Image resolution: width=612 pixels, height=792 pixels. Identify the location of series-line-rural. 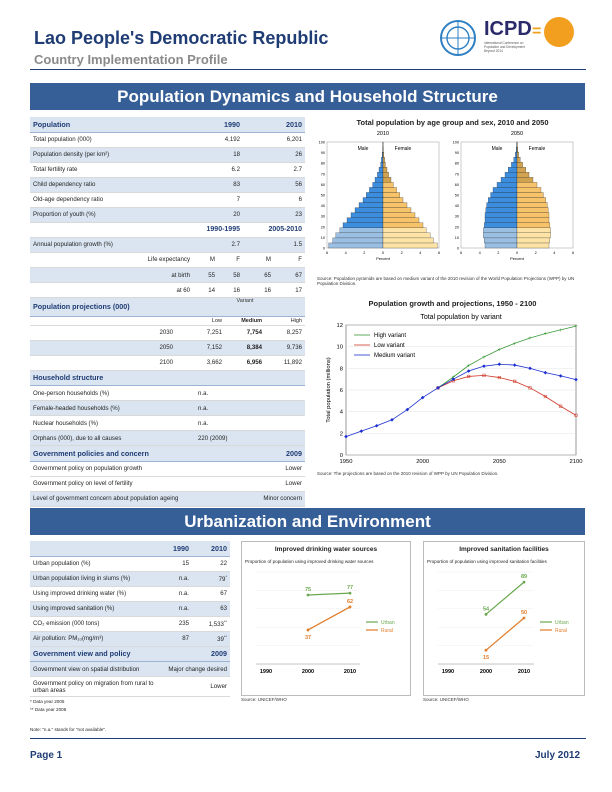
(505, 634).